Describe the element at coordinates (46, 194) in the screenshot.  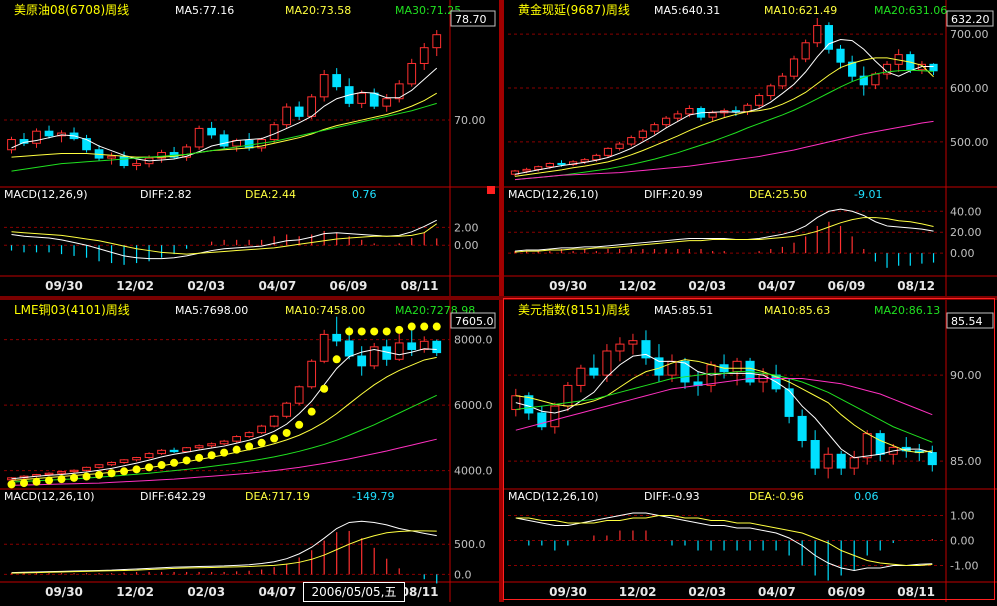
I see `macd-label: MACD(12,26,9)` at that location.